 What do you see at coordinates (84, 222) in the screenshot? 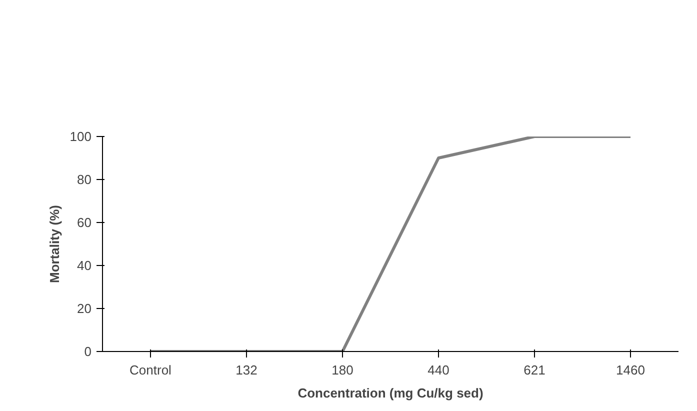
I see `y-tick-label: 60` at bounding box center [84, 222].